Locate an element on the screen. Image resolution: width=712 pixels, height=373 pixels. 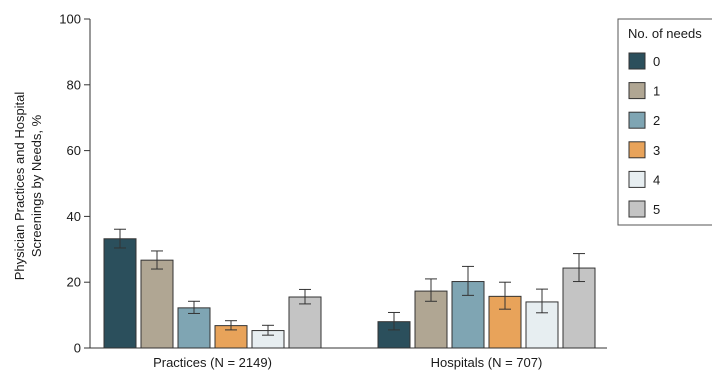
x-category-label: Practices (N = 2149) is located at coordinates (212, 362).